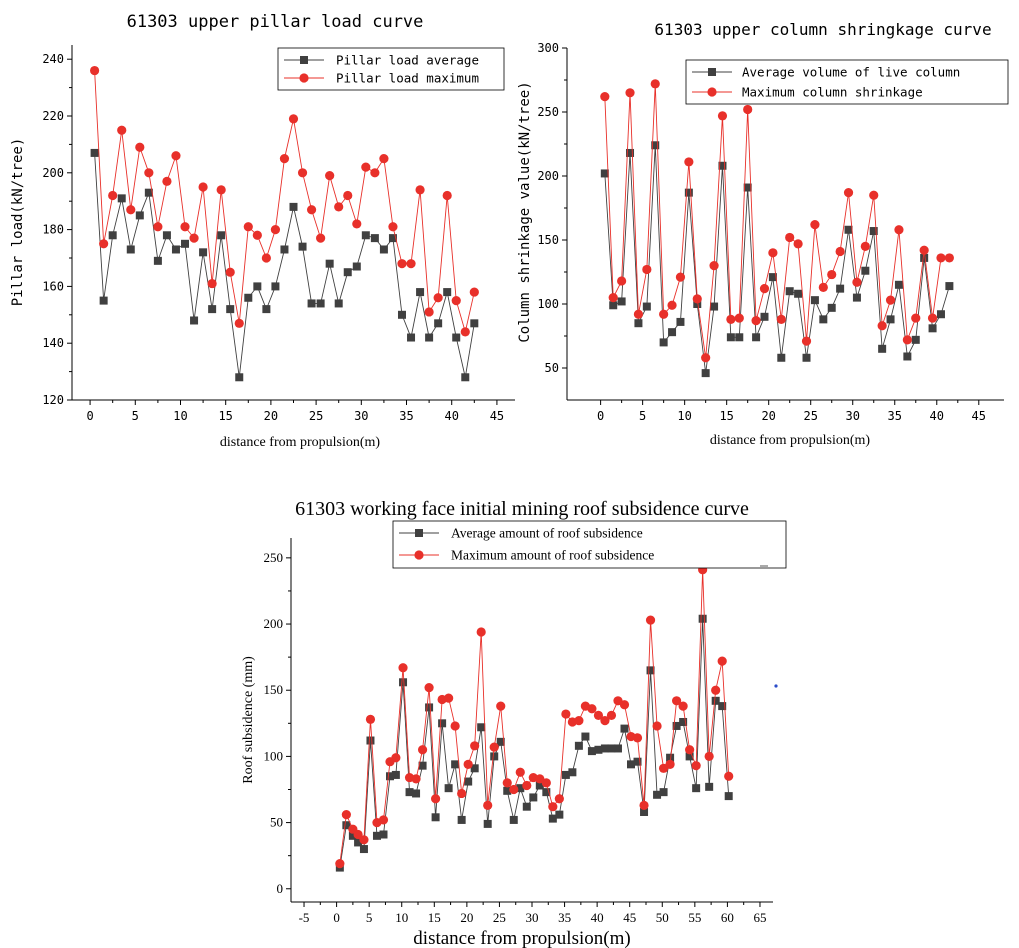 The image size is (1019, 948). Describe the element at coordinates (684, 416) in the screenshot. I see `x-tick-label: 10` at that location.